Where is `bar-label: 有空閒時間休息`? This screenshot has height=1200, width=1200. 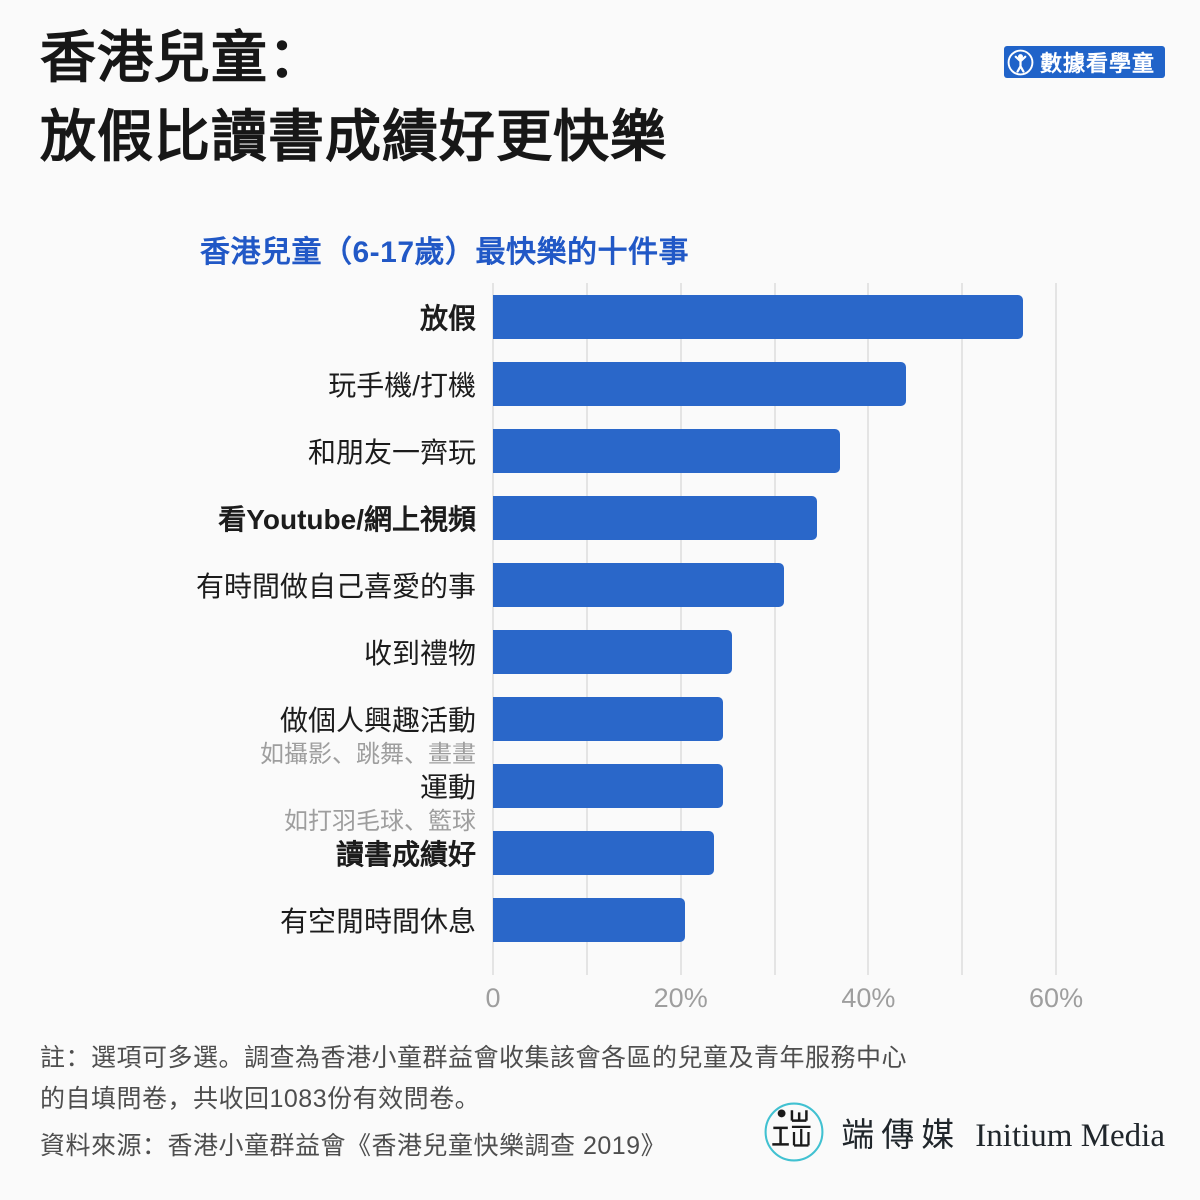
bar-label: 有空閒時間休息 is located at coordinates (377, 921).